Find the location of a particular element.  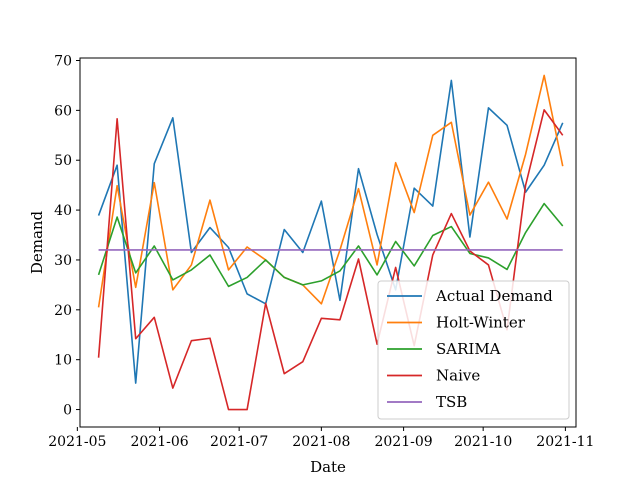

legend-label: SARIMA is located at coordinates (468, 349).